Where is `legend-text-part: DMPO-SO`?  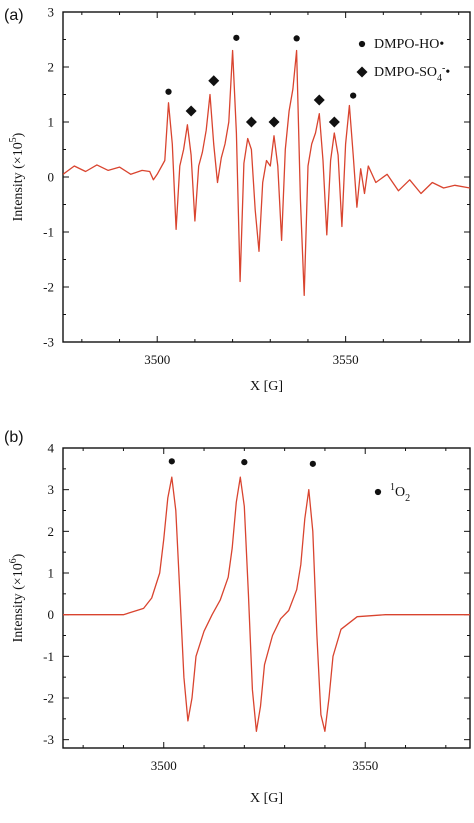
legend-text-part: DMPO-SO is located at coordinates (405, 72).